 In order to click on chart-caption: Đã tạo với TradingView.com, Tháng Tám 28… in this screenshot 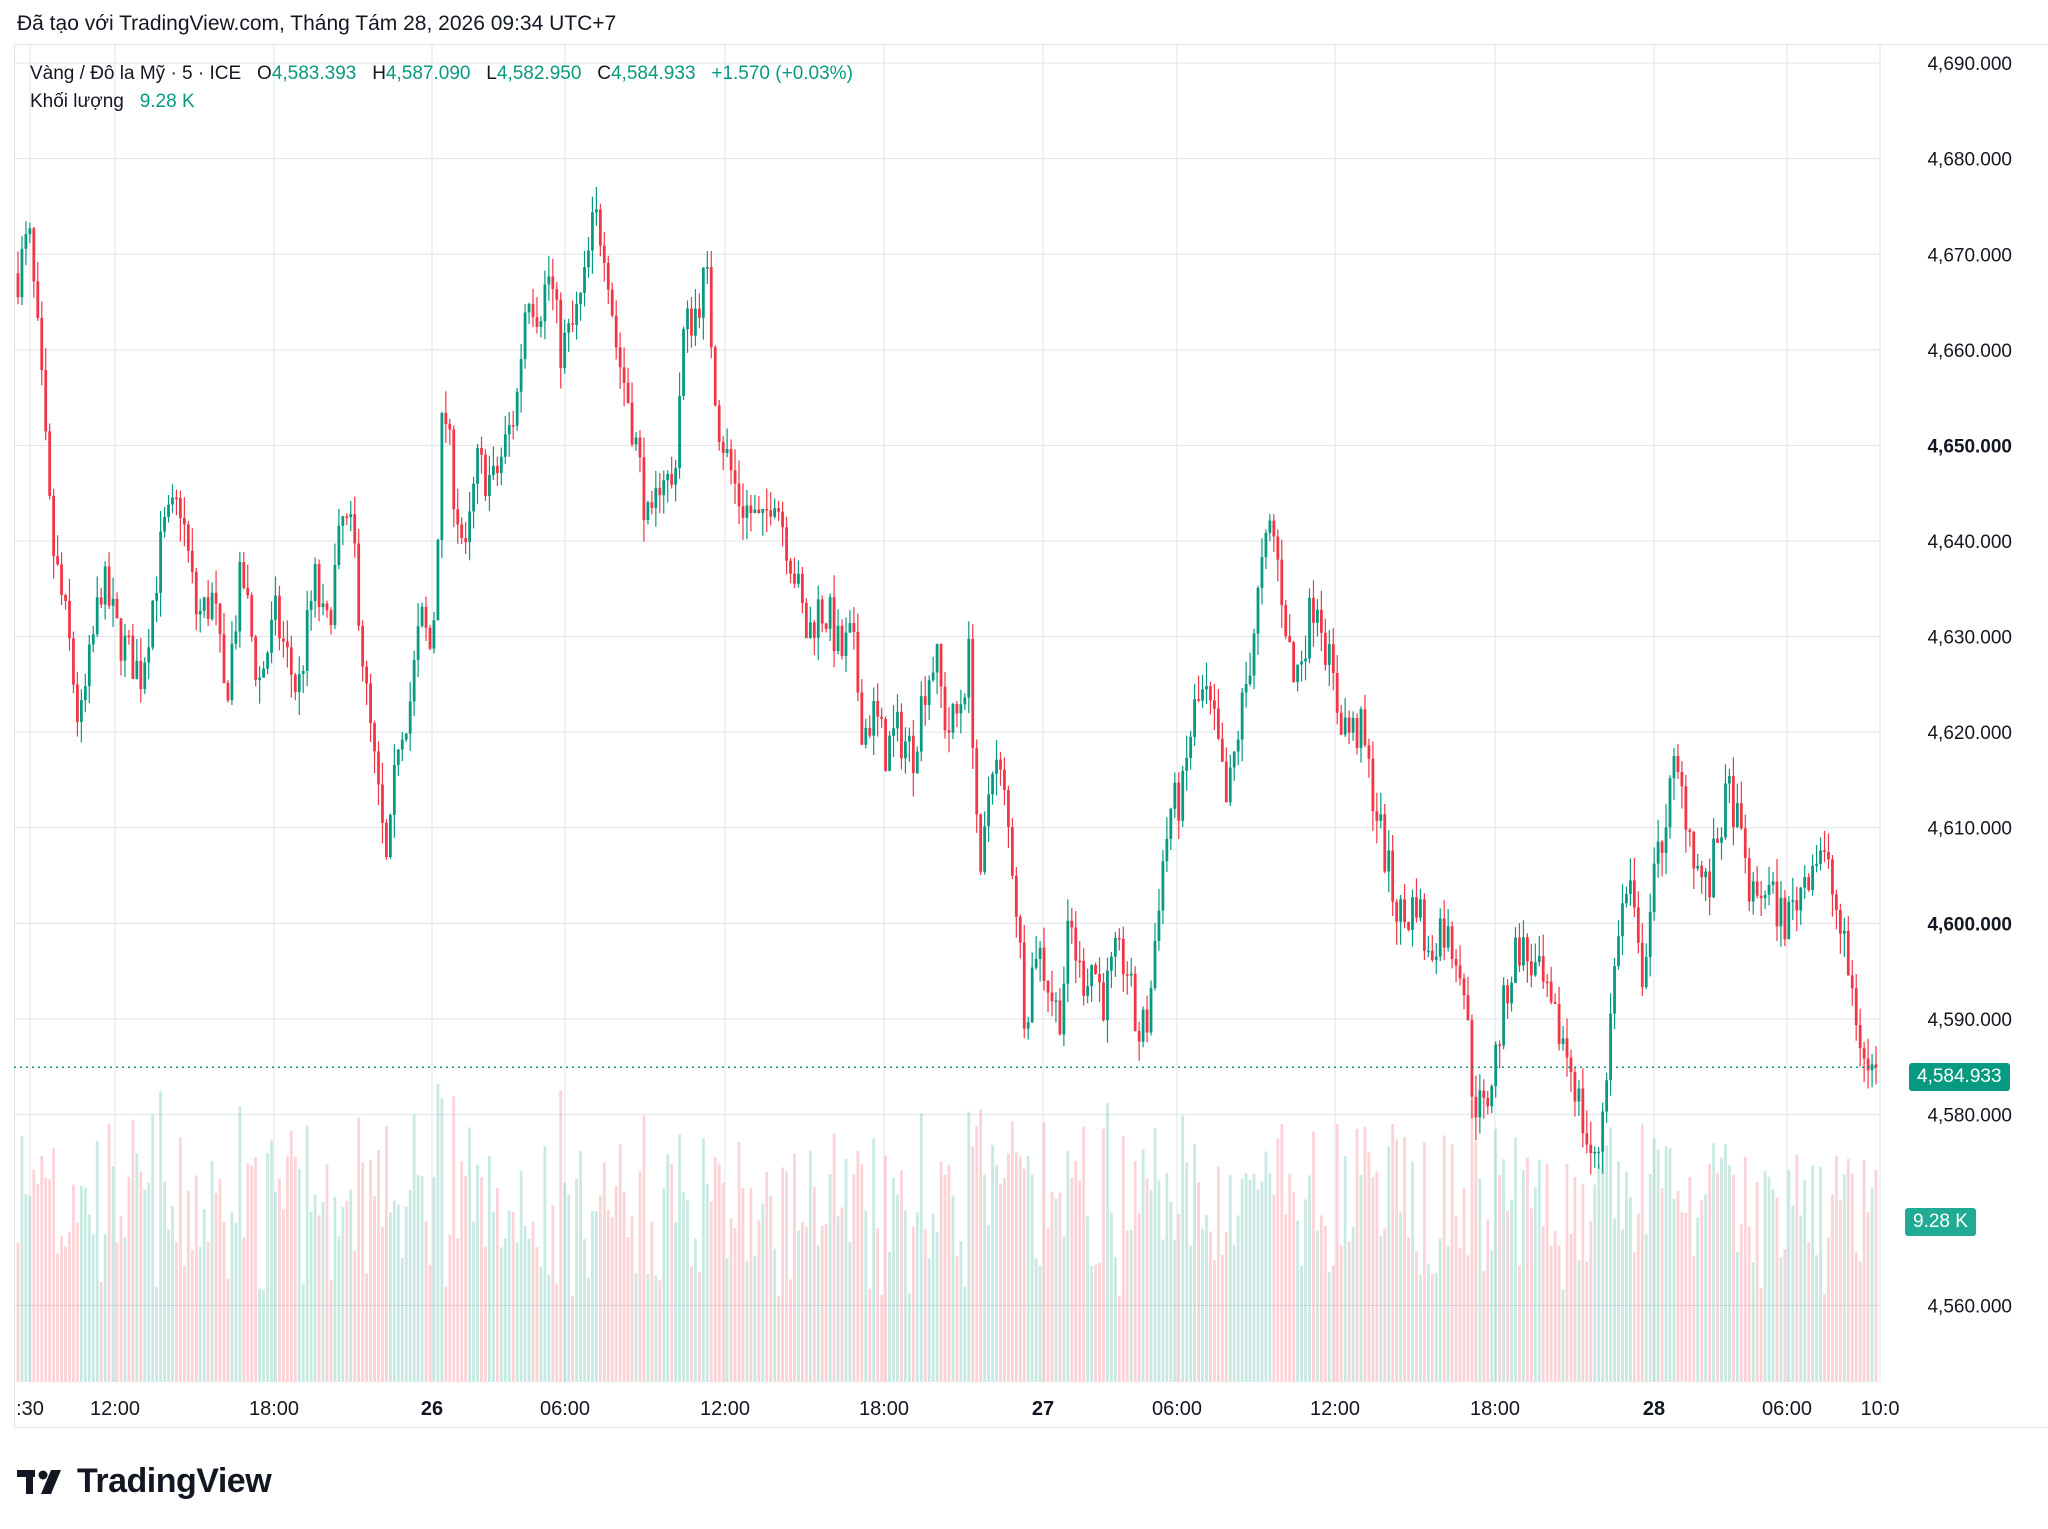, I will do `click(317, 23)`.